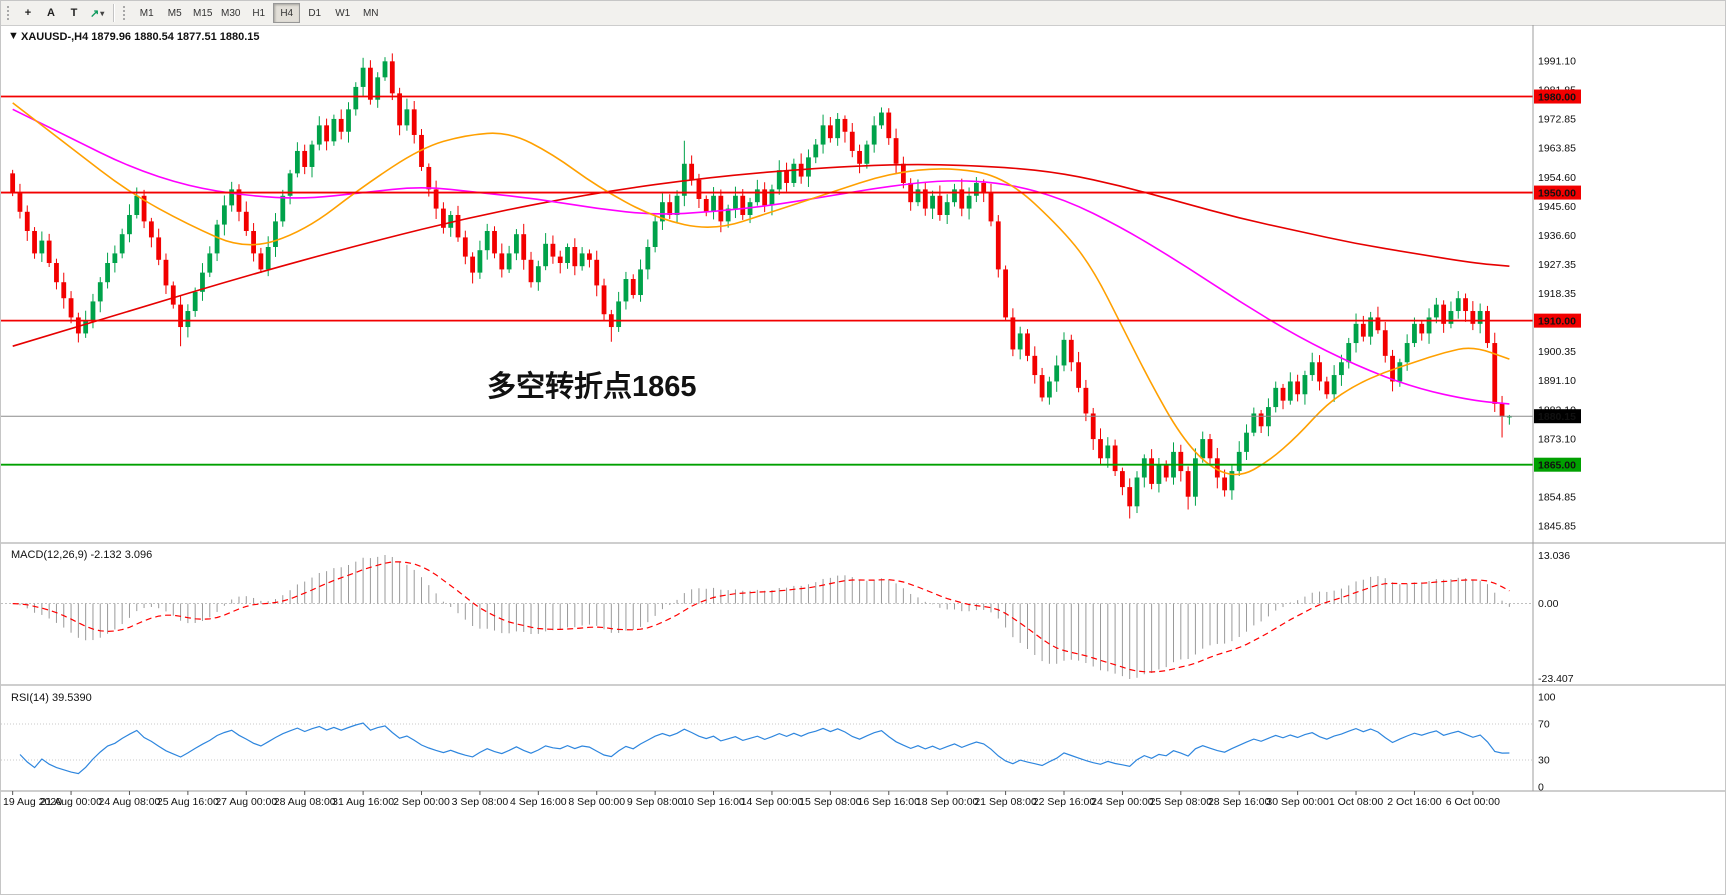 This screenshot has height=895, width=1726. I want to click on macd-axis-label: 0.00, so click(1548, 604).